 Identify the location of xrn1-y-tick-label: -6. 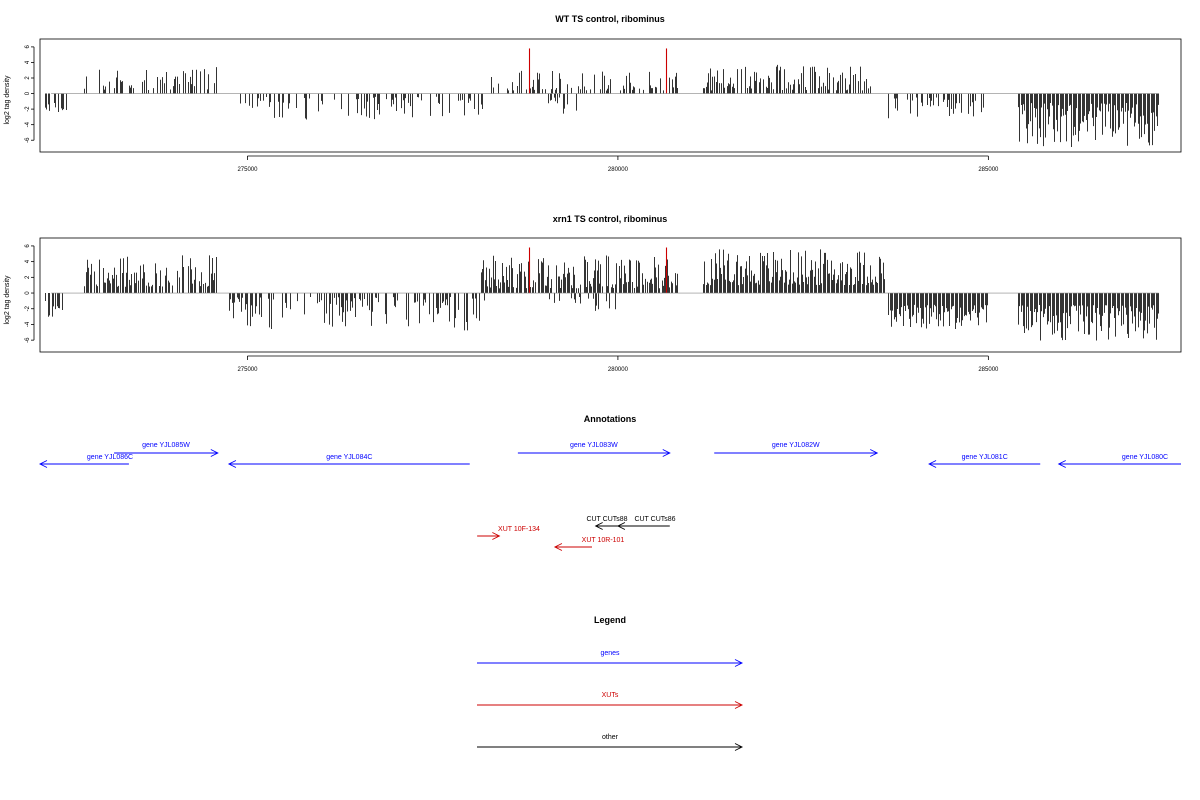
(28, 340).